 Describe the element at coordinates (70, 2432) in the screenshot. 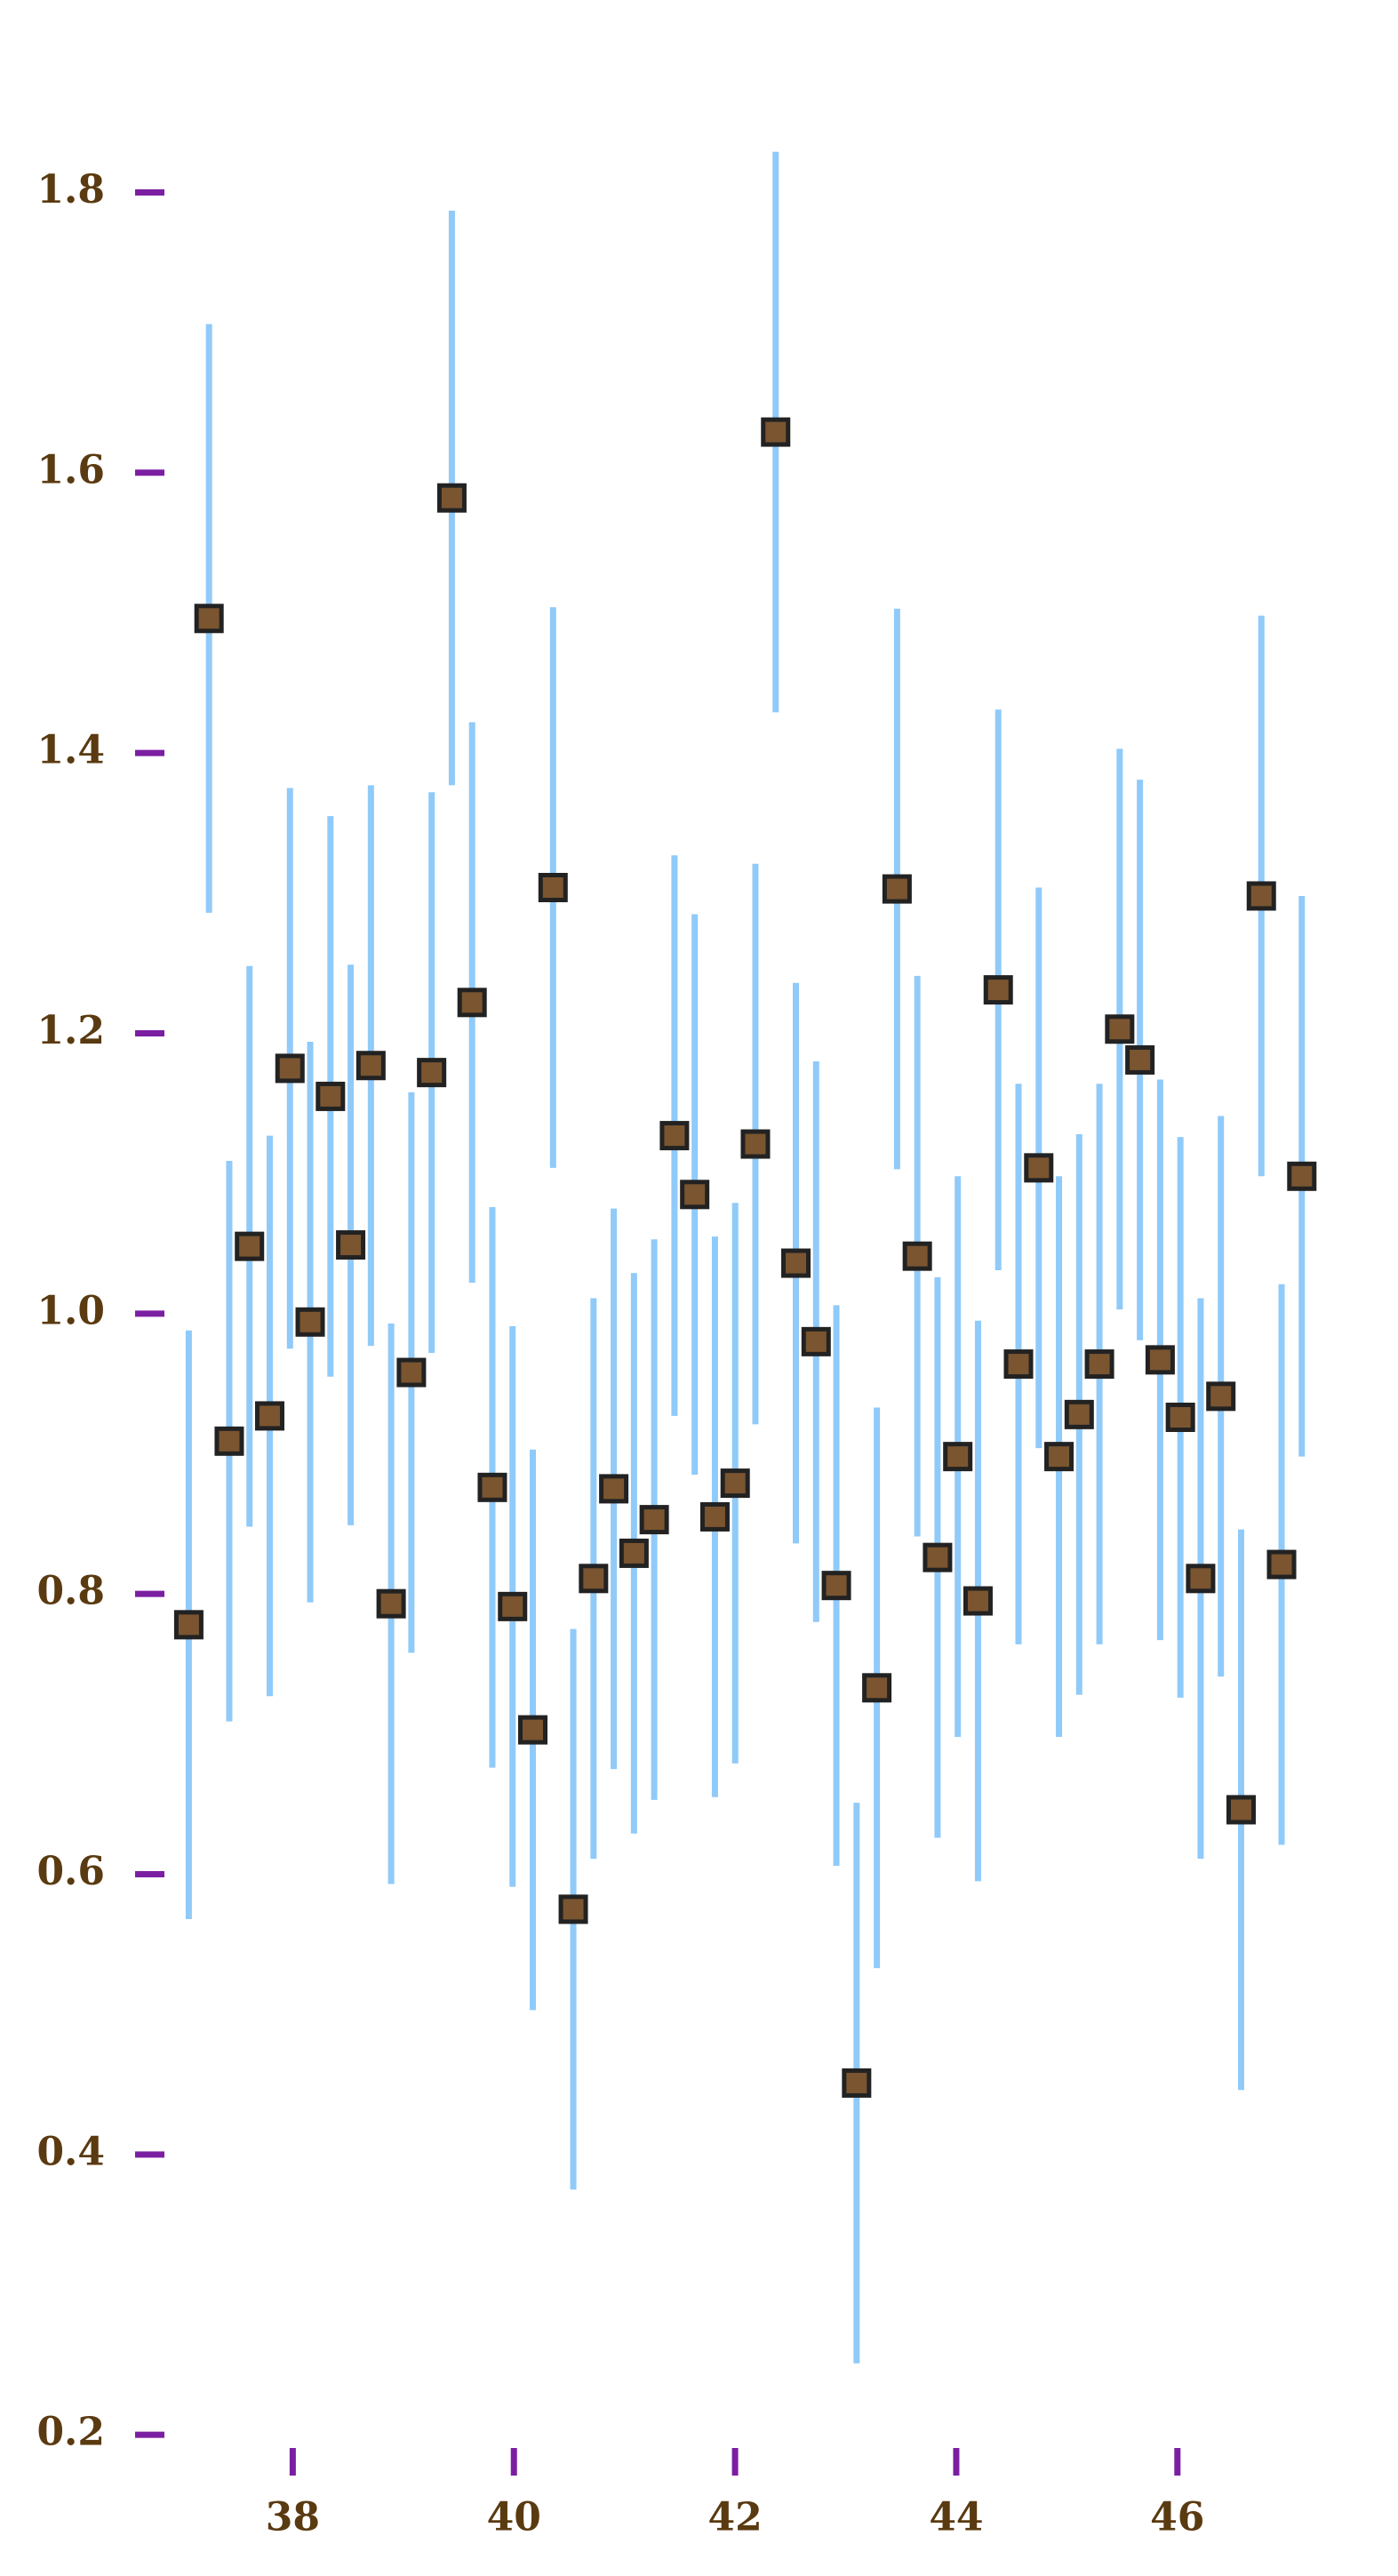

I see `y-tick-label: 0.2` at that location.